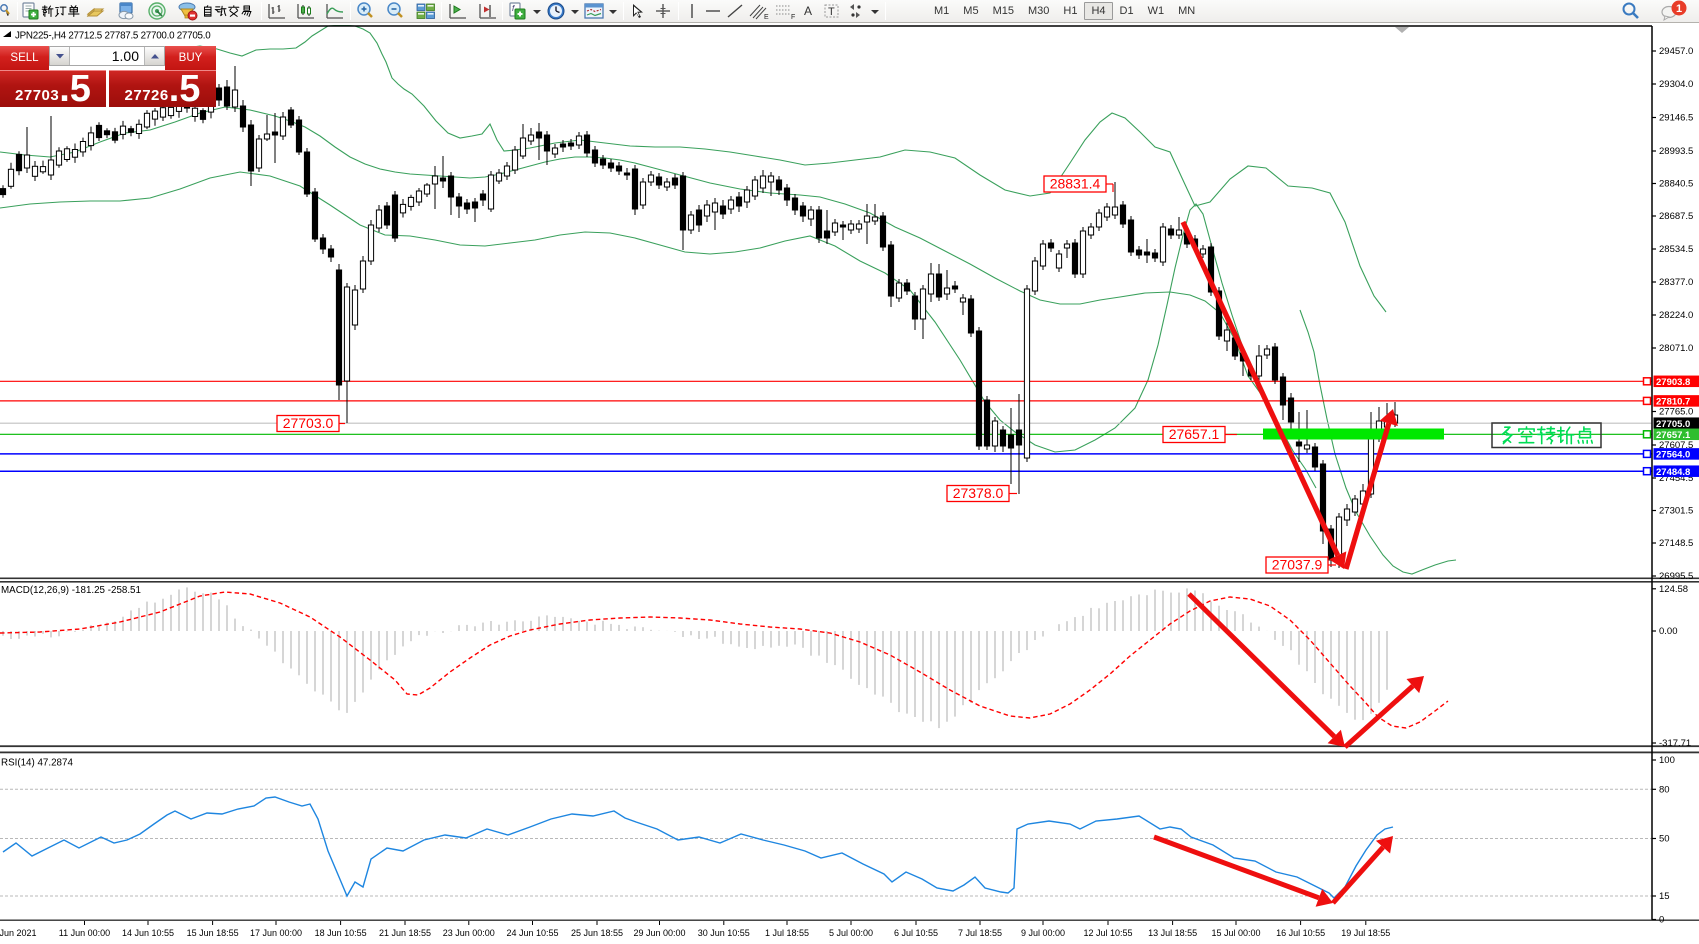 Image resolution: width=1699 pixels, height=944 pixels. I want to click on svg-text: 27765.0, so click(1676, 412).